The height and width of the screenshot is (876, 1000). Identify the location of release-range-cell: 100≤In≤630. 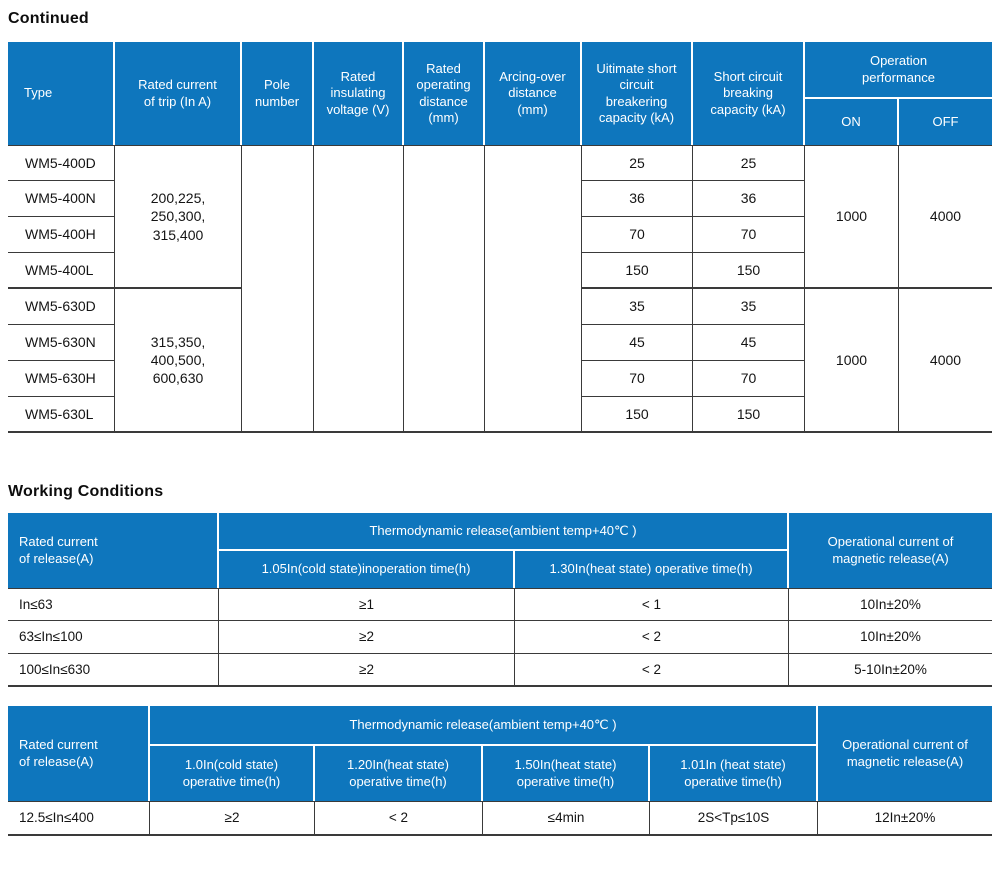
(113, 670).